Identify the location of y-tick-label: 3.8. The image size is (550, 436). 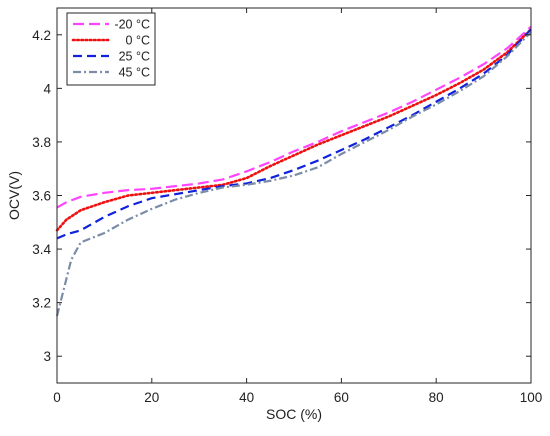
(41, 142).